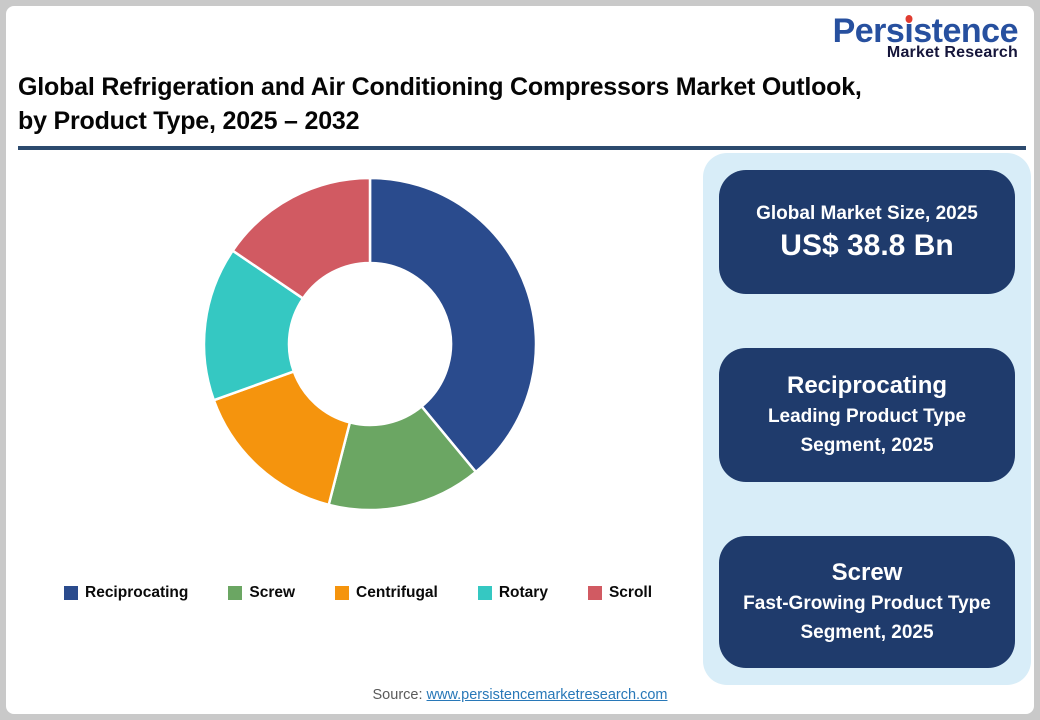 This screenshot has width=1040, height=720. What do you see at coordinates (189, 121) in the screenshot?
I see `page-title-line2: by Product Type, 2025 – 2032` at bounding box center [189, 121].